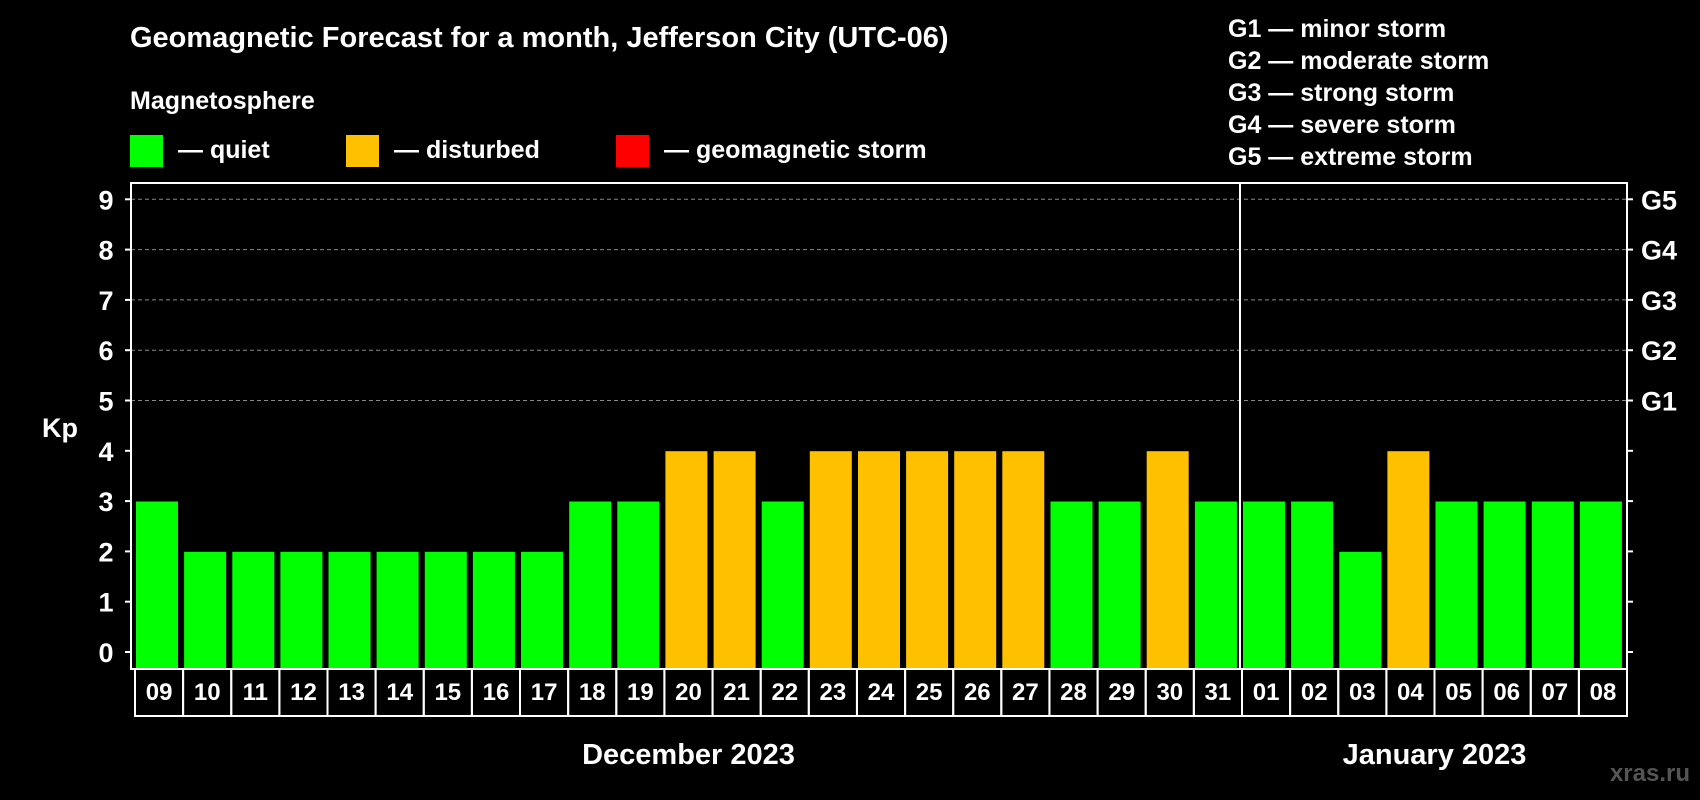 The image size is (1700, 800). I want to click on storm-scale-item-3: G4 — severe storm, so click(1342, 125).